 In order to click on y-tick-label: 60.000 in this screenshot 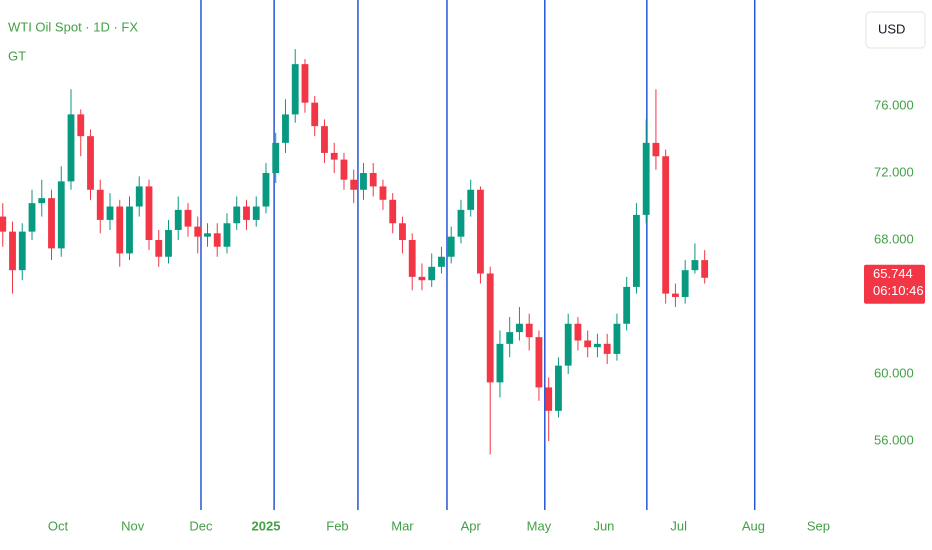, I will do `click(894, 372)`.